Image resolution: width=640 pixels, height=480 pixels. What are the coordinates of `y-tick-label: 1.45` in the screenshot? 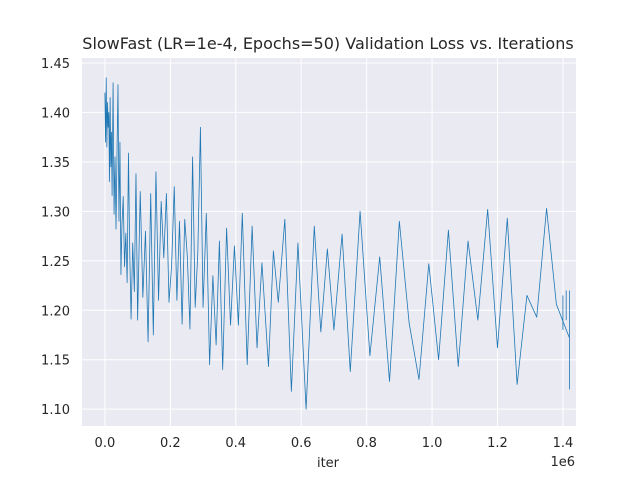 It's located at (55, 64).